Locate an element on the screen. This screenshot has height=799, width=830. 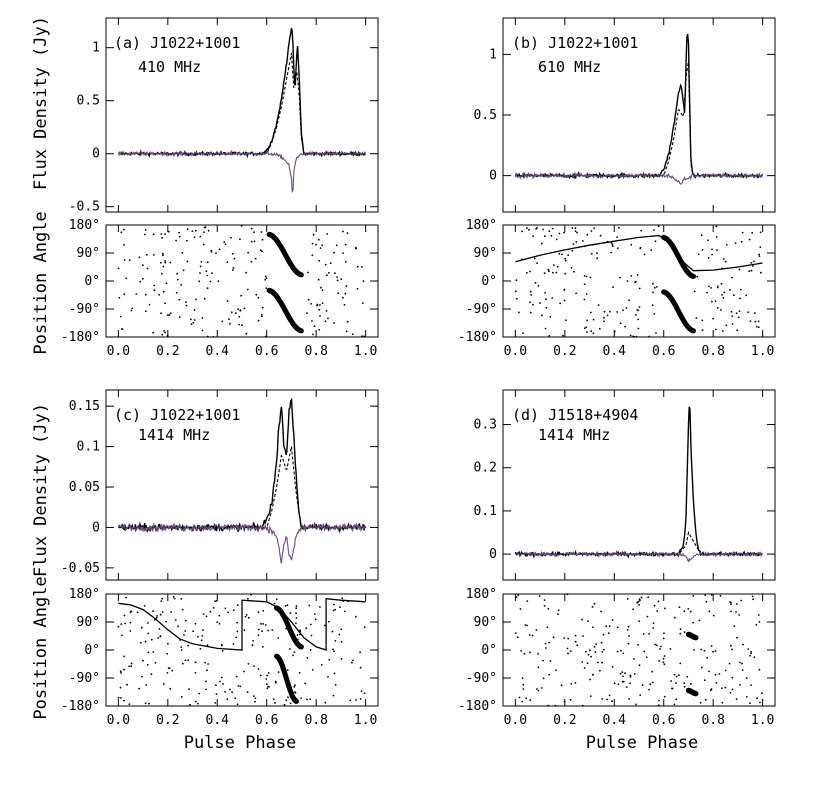
y-tick-label: 180° is located at coordinates (84, 594).